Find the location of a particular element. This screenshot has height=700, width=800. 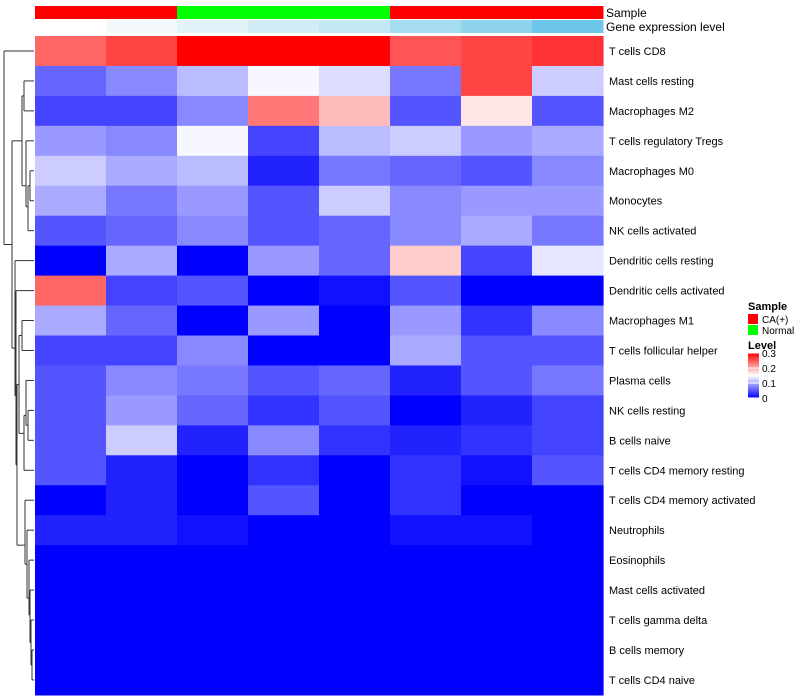

legend-level-tick-label: 0.3 is located at coordinates (769, 354).